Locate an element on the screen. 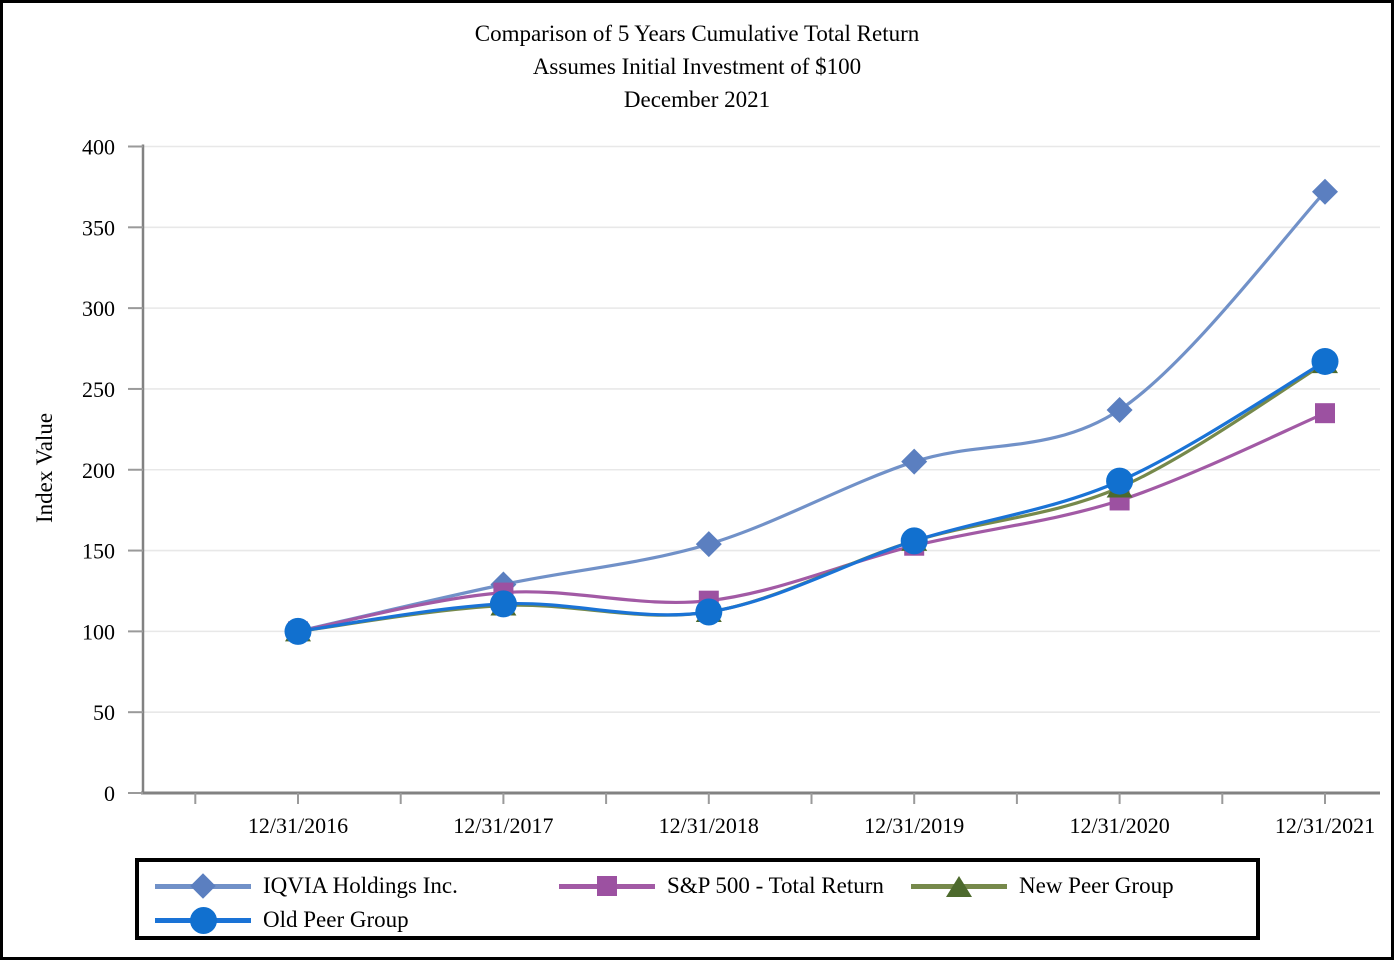  y-tick-label-150: 150 is located at coordinates (98, 551).